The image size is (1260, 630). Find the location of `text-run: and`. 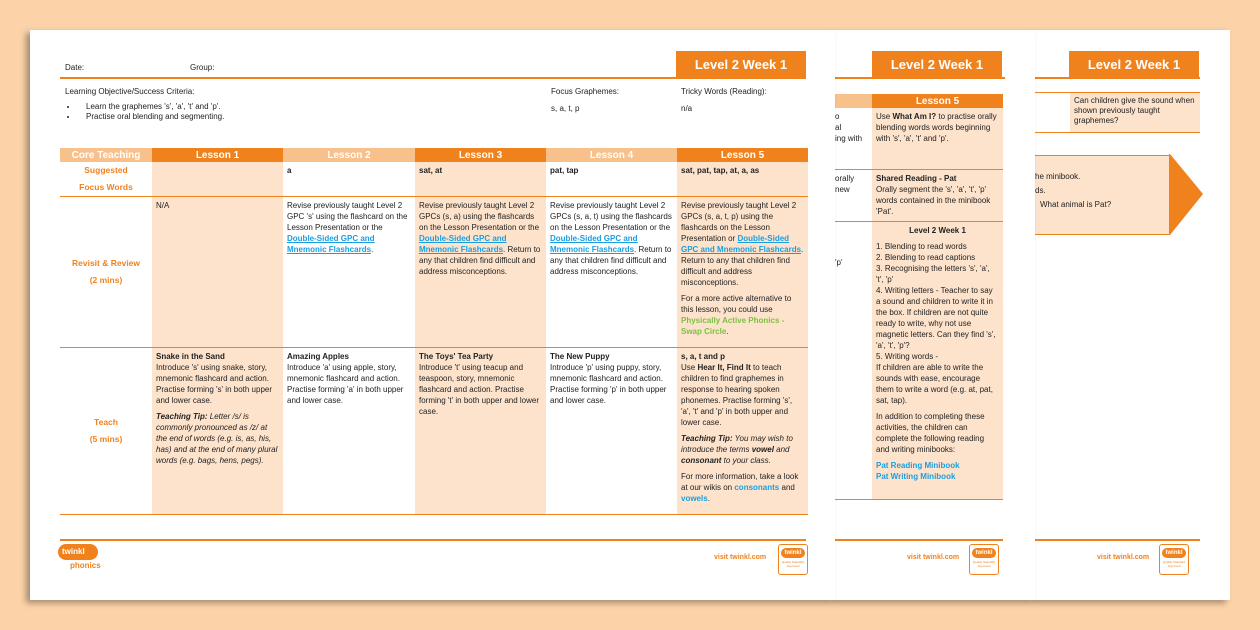

text-run: and is located at coordinates (787, 487).